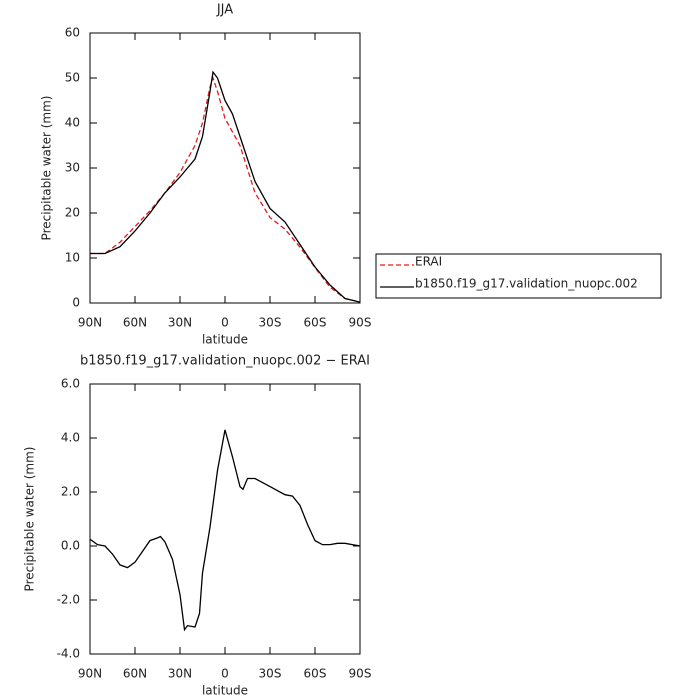 The image size is (700, 700). Describe the element at coordinates (76, 303) in the screenshot. I see `y-tick-label: 0` at that location.